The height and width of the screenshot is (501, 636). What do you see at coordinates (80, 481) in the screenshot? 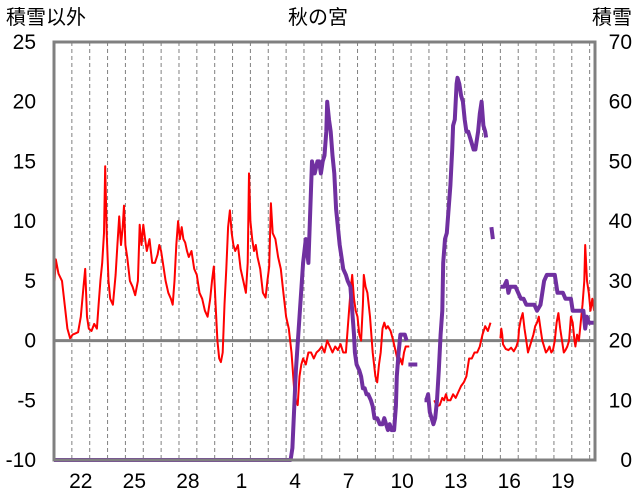
I see `x-tick-label: 22` at bounding box center [80, 481].